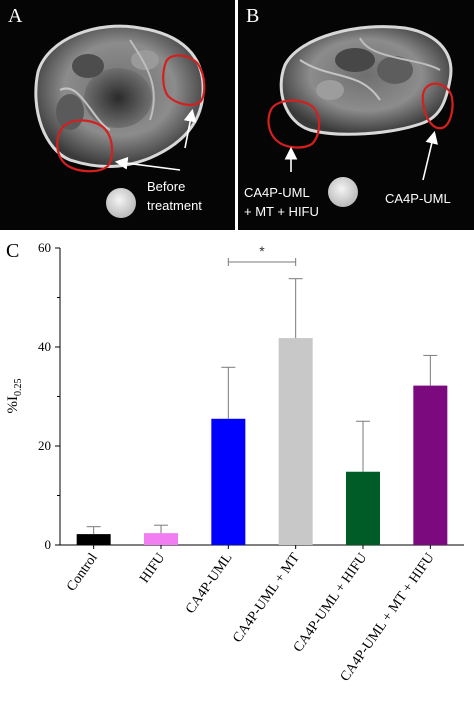  Describe the element at coordinates (437, 106) in the screenshot. I see `tumor-outline-b-right` at that location.